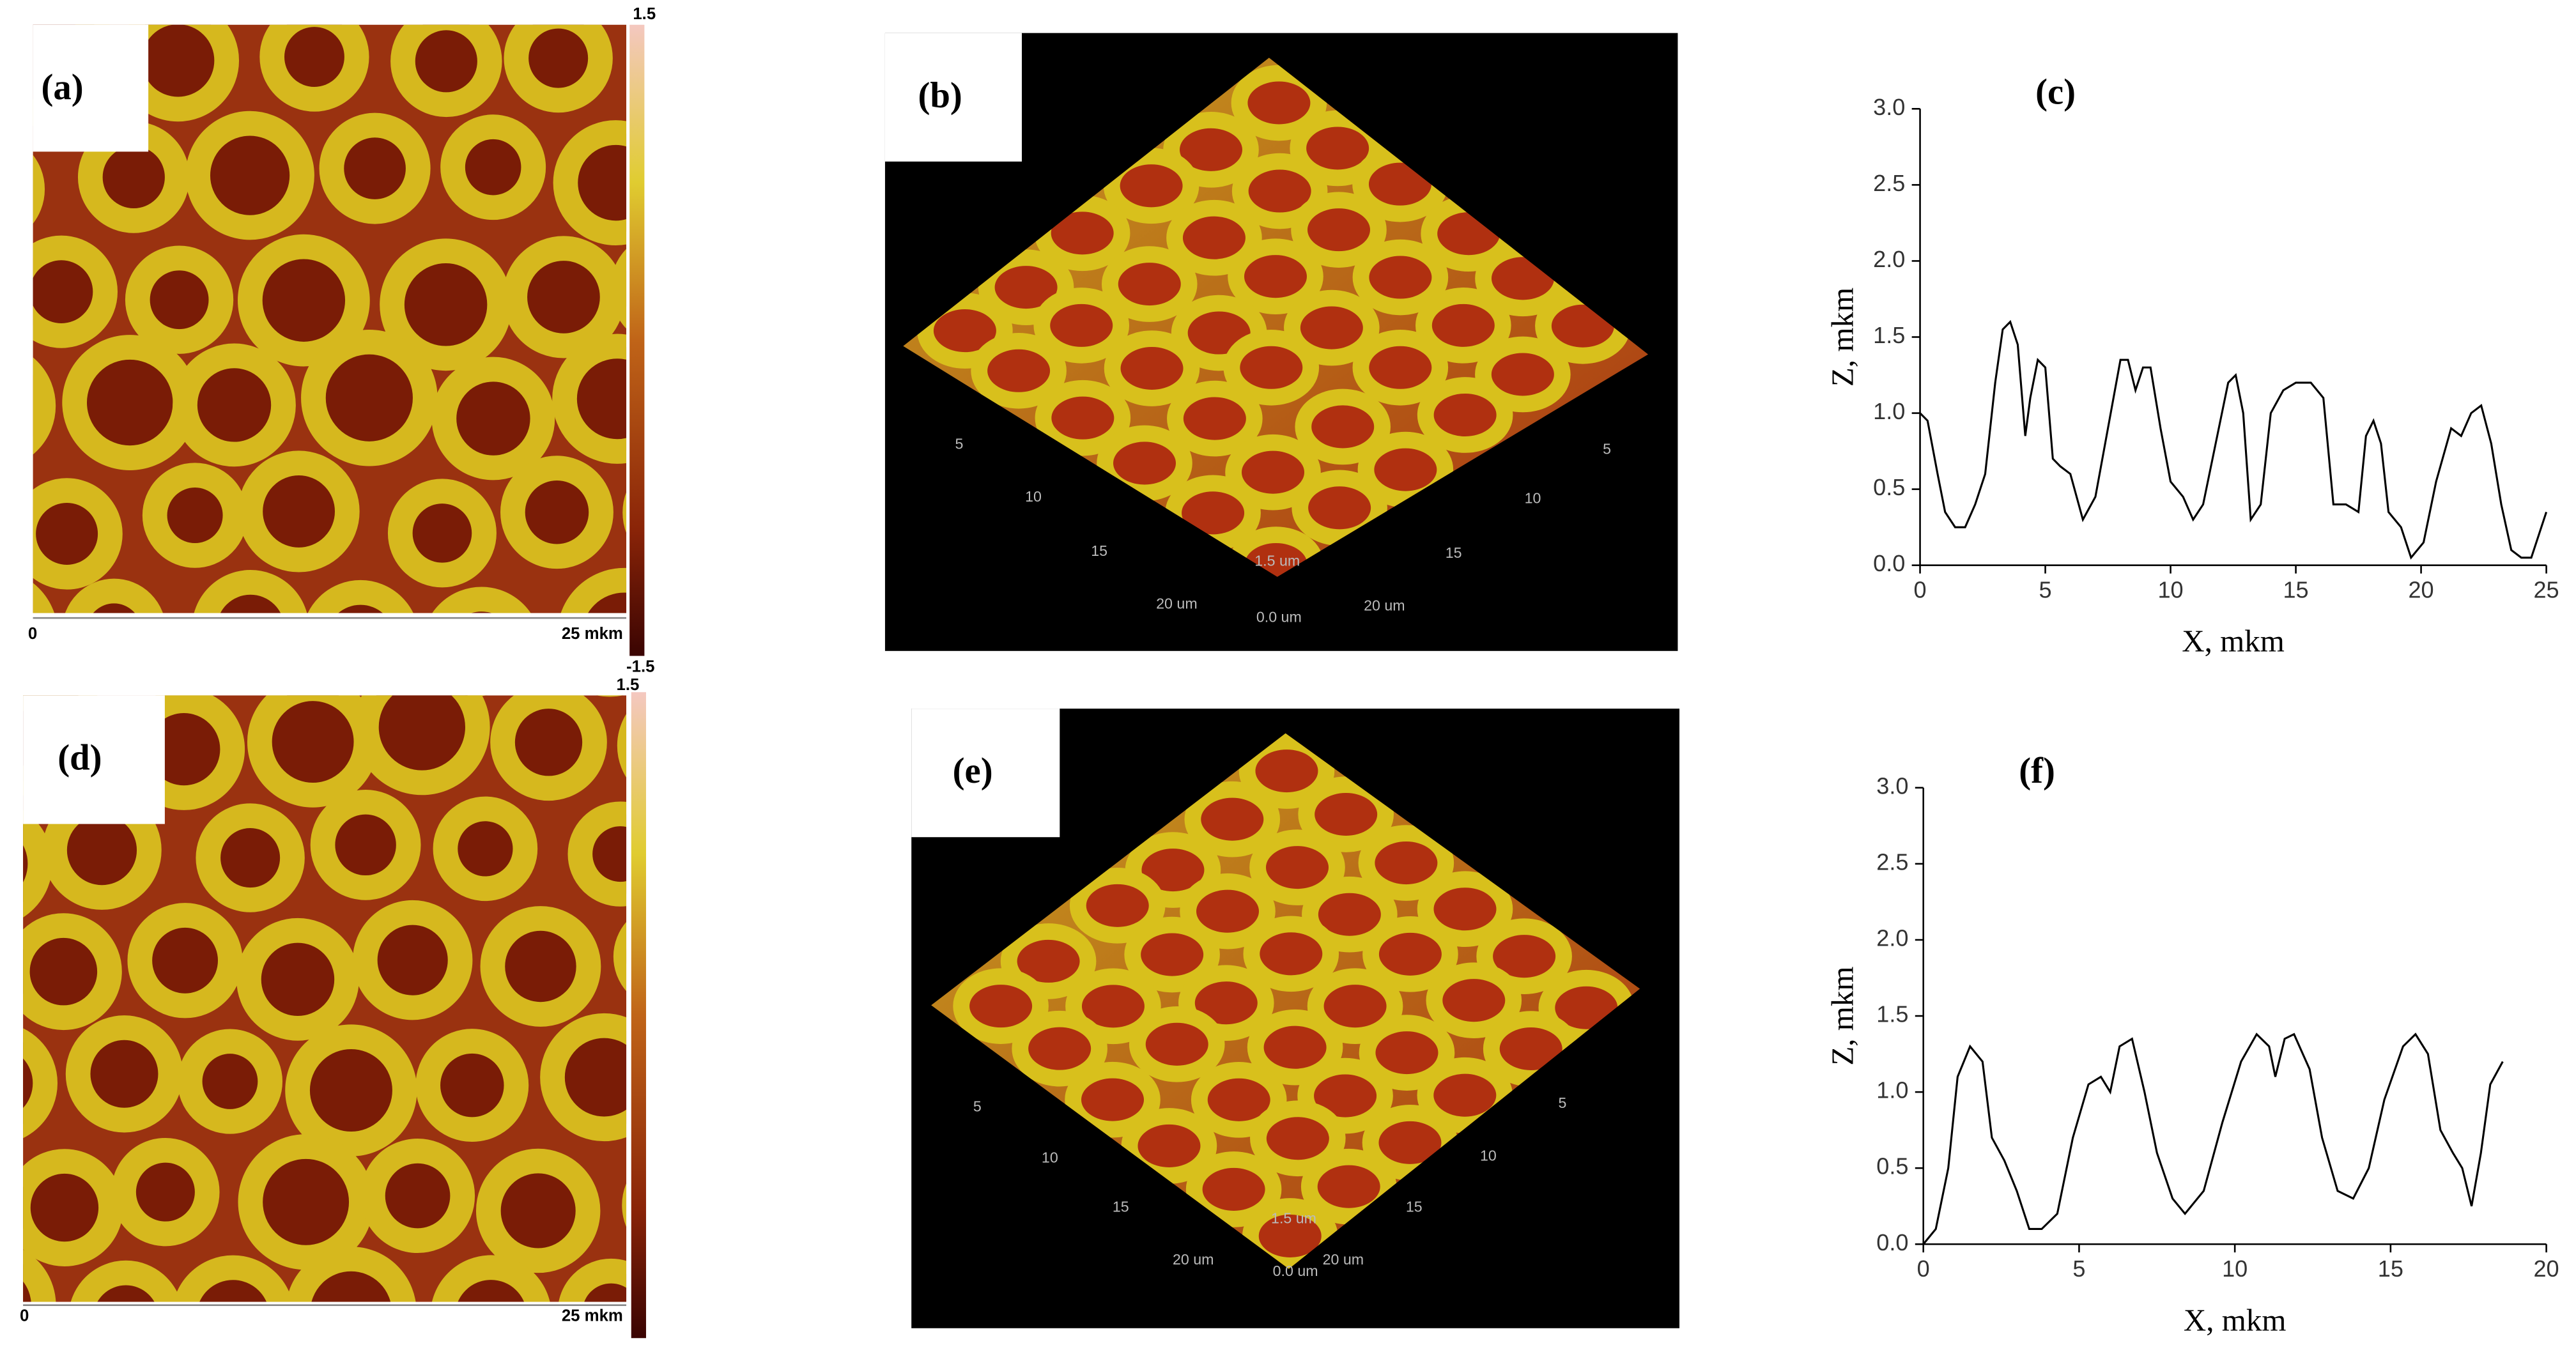 The height and width of the screenshot is (1352, 2576). What do you see at coordinates (2420, 589) in the screenshot?
I see `x-tick-label: 20` at bounding box center [2420, 589].